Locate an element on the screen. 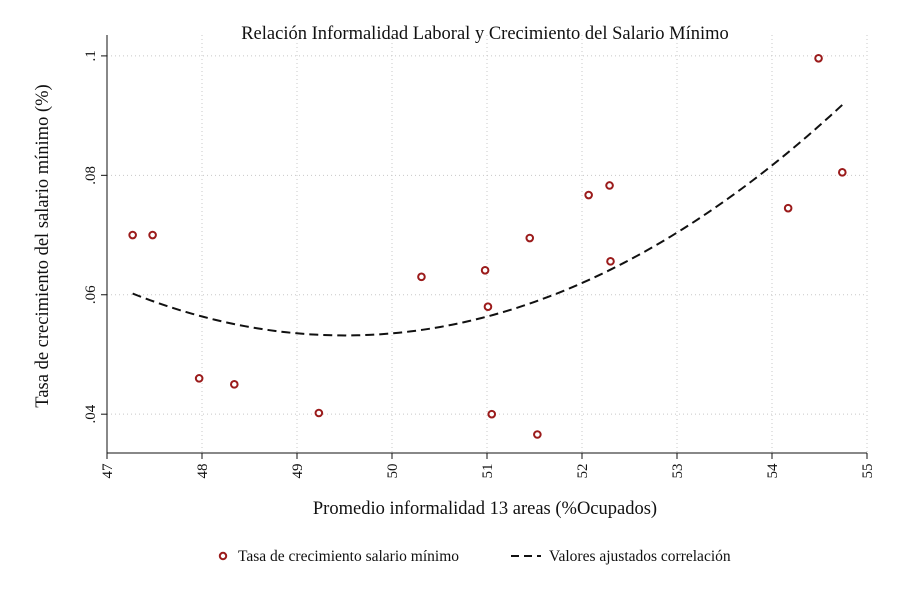  x-tick-label: 51 is located at coordinates (488, 471).